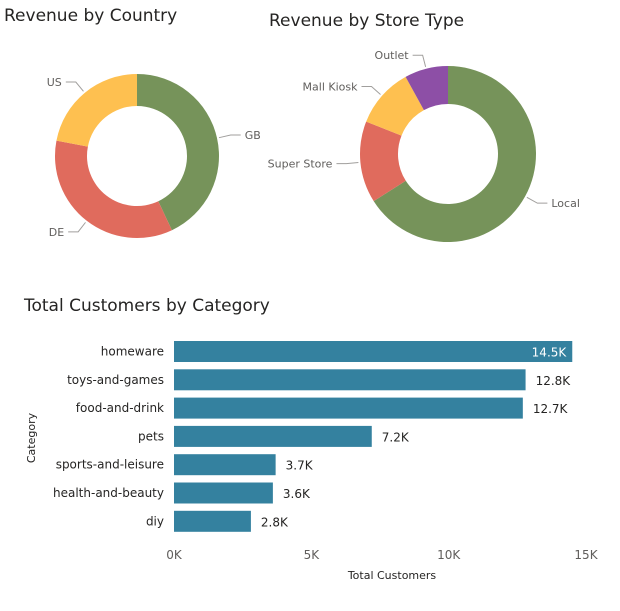  What do you see at coordinates (371, 90) in the screenshot?
I see `leader-line-mall-kiosk` at bounding box center [371, 90].